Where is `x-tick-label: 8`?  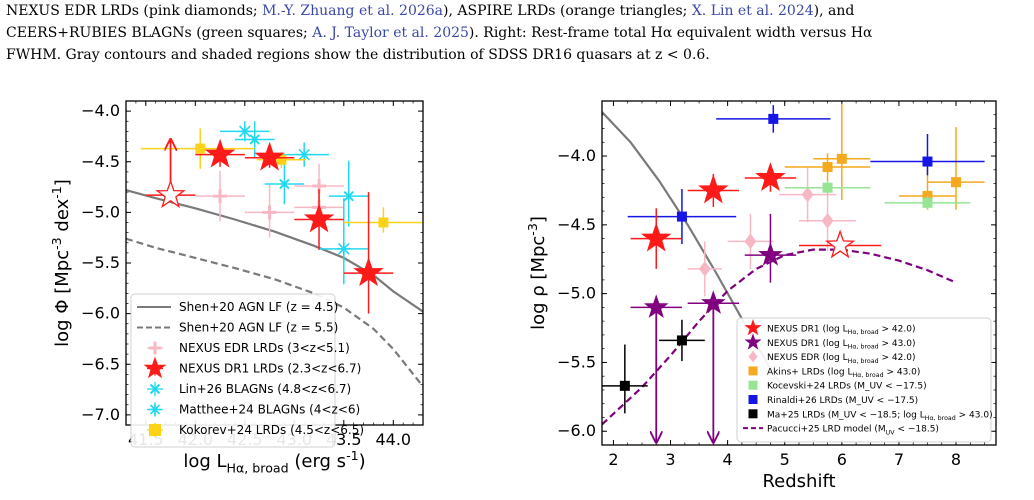
x-tick-label: 8 is located at coordinates (956, 459).